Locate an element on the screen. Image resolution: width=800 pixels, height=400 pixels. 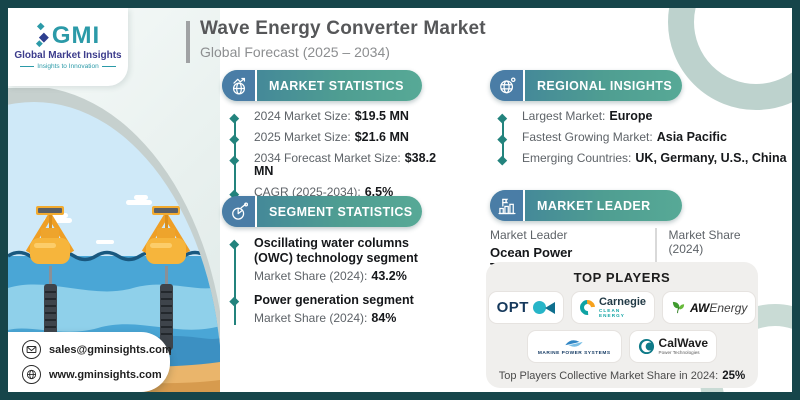
logo-awenergy: AWEnergy is located at coordinates (709, 307).